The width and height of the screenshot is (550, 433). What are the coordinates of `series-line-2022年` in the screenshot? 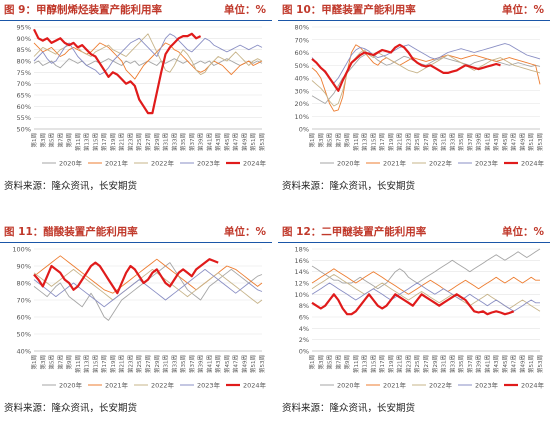 It's located at (148, 286).